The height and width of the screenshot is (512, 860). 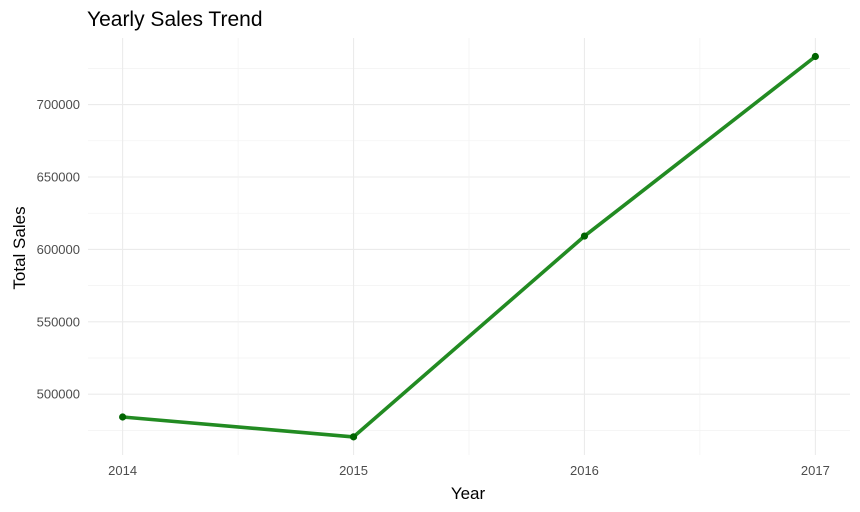 What do you see at coordinates (122, 470) in the screenshot?
I see `x-tick-label: 2014` at bounding box center [122, 470].